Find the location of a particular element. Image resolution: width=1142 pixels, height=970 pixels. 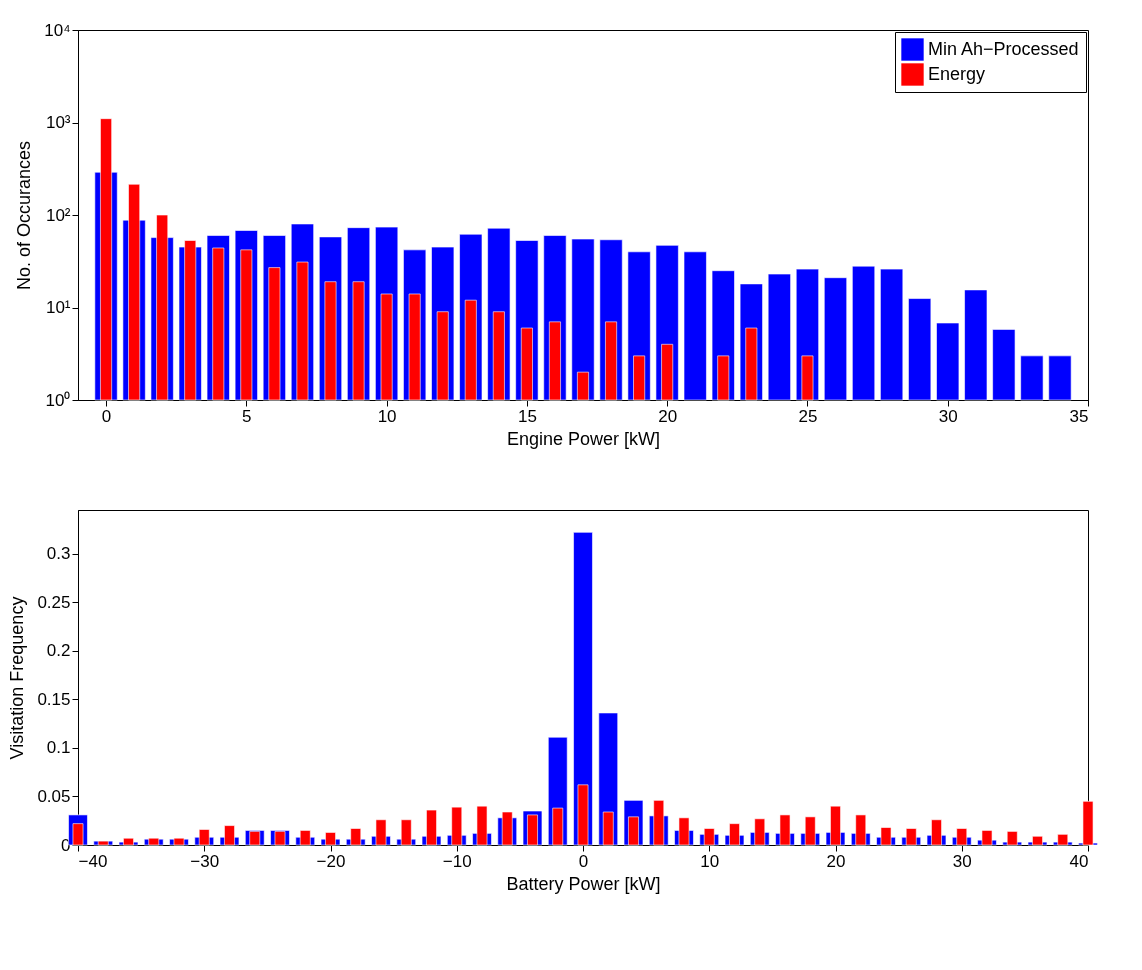

y-tick-label: 10¹ is located at coordinates (58, 307).